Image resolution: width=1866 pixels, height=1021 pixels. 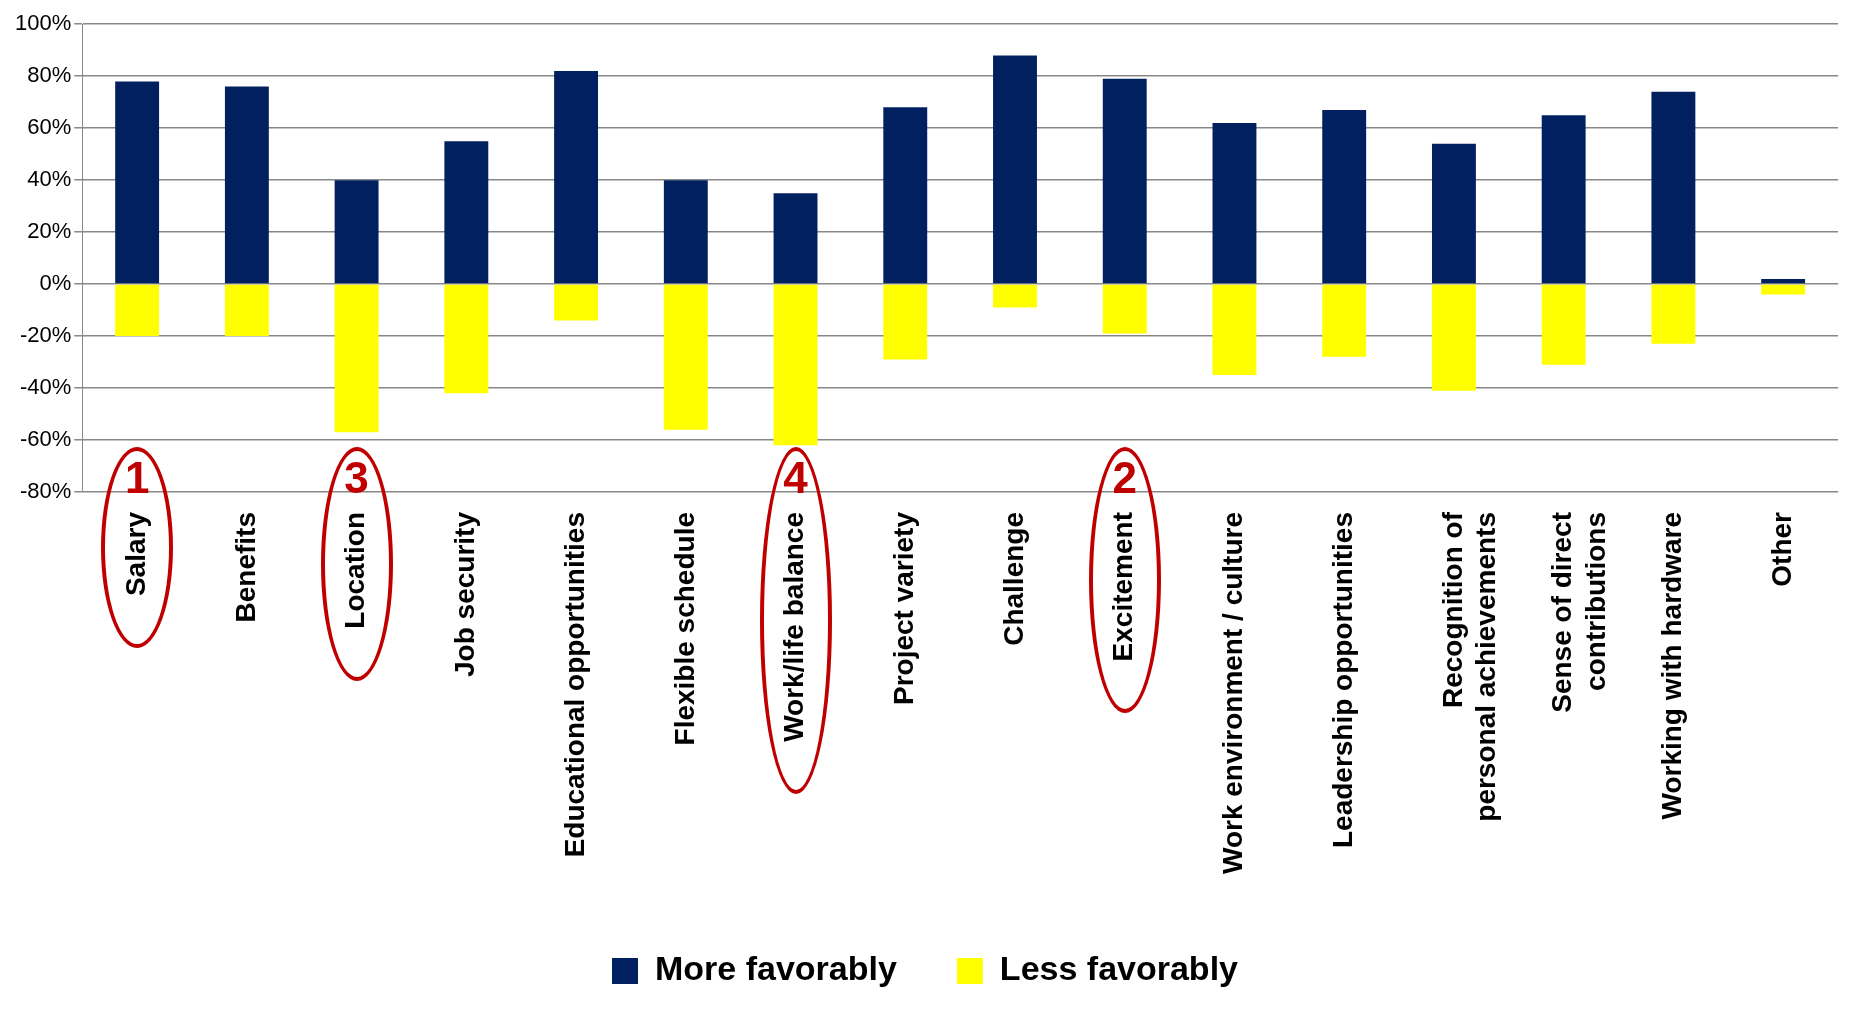 What do you see at coordinates (135, 554) in the screenshot?
I see `x-tick-label: Salary` at bounding box center [135, 554].